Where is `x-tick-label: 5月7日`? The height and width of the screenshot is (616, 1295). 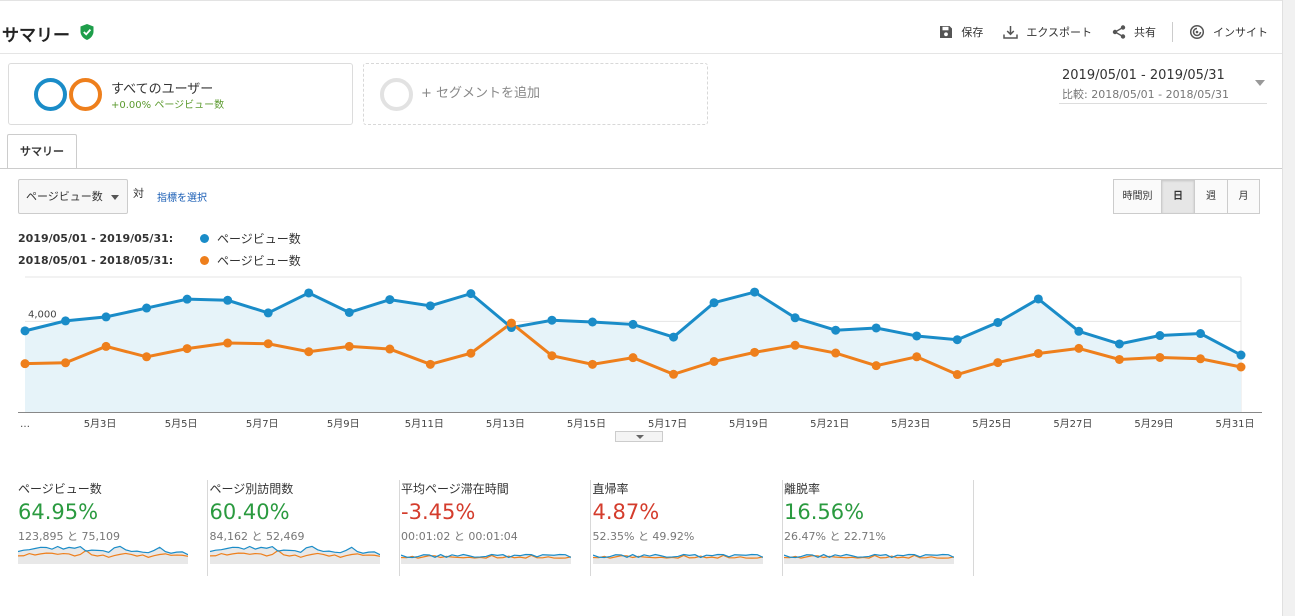 x-tick-label: 5月7日 is located at coordinates (262, 424).